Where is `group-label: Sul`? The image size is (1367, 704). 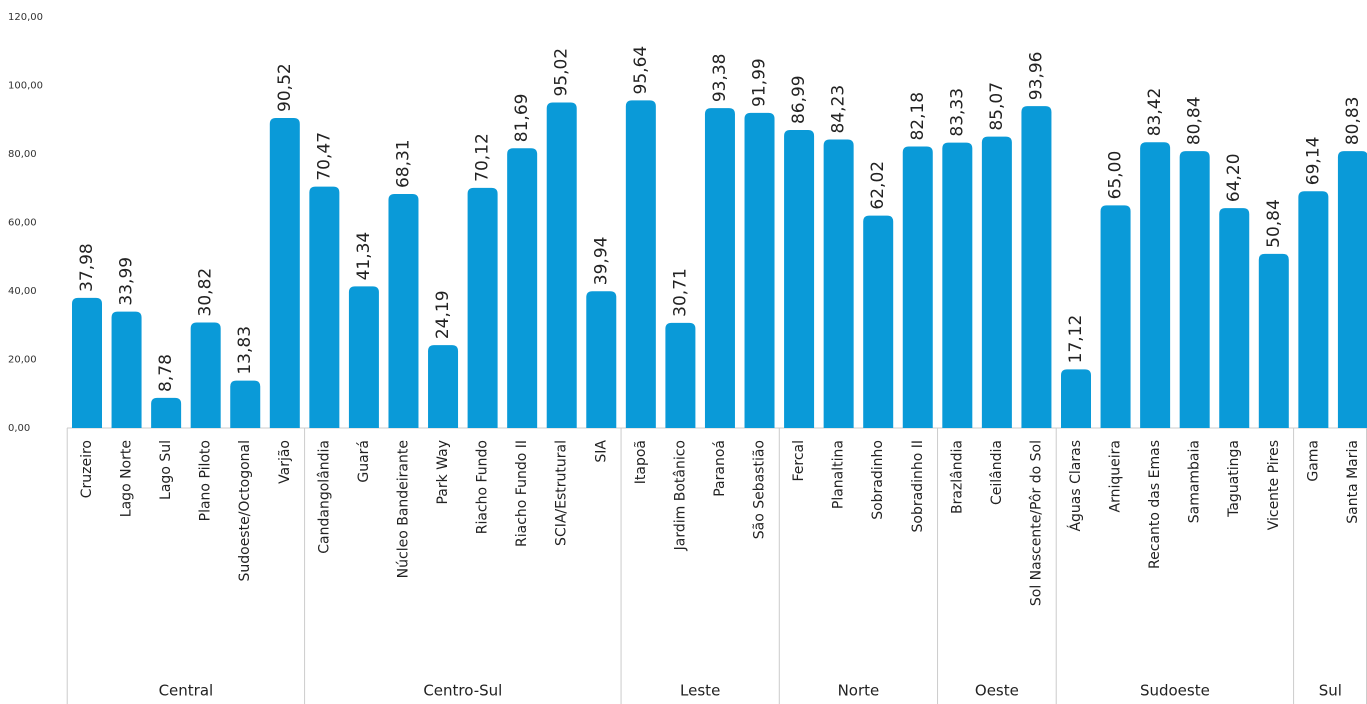 group-label: Sul is located at coordinates (1330, 691).